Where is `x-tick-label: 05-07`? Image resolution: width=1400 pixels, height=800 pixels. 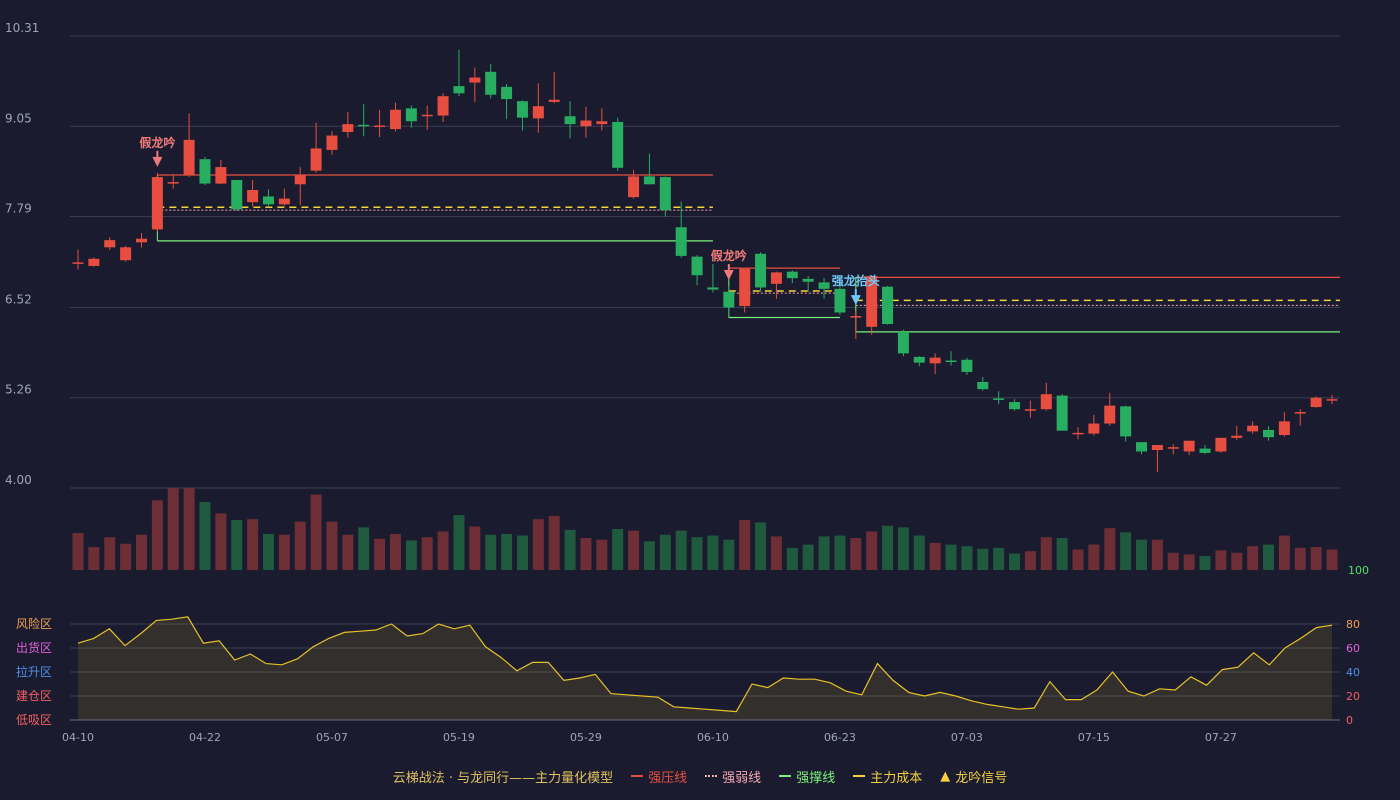
x-tick-label: 05-07 is located at coordinates (332, 737).